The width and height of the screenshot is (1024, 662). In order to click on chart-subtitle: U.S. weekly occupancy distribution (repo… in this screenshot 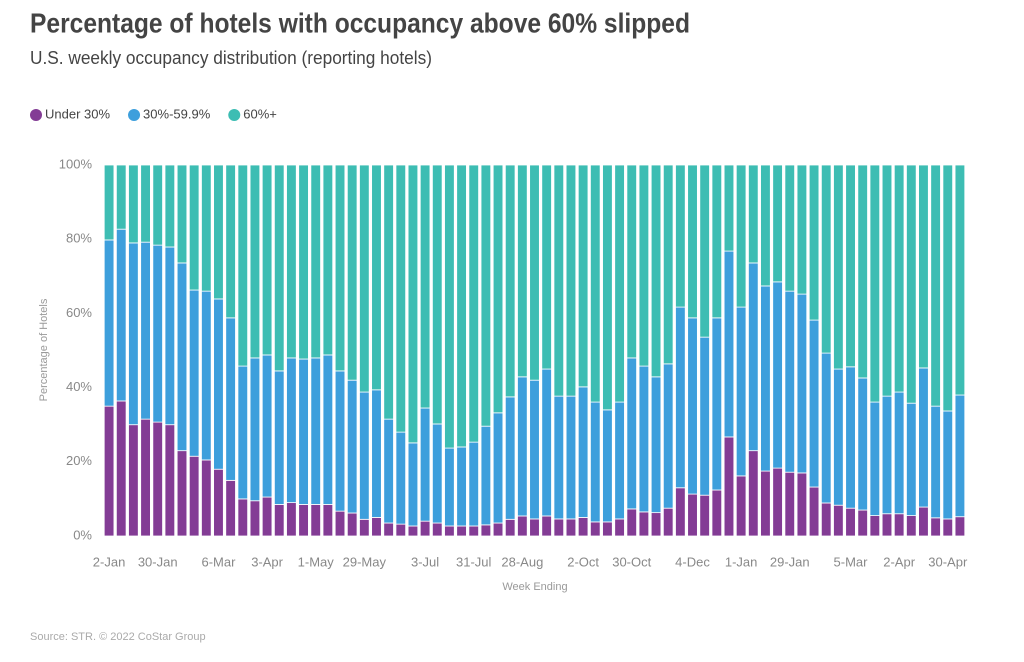, I will do `click(231, 58)`.